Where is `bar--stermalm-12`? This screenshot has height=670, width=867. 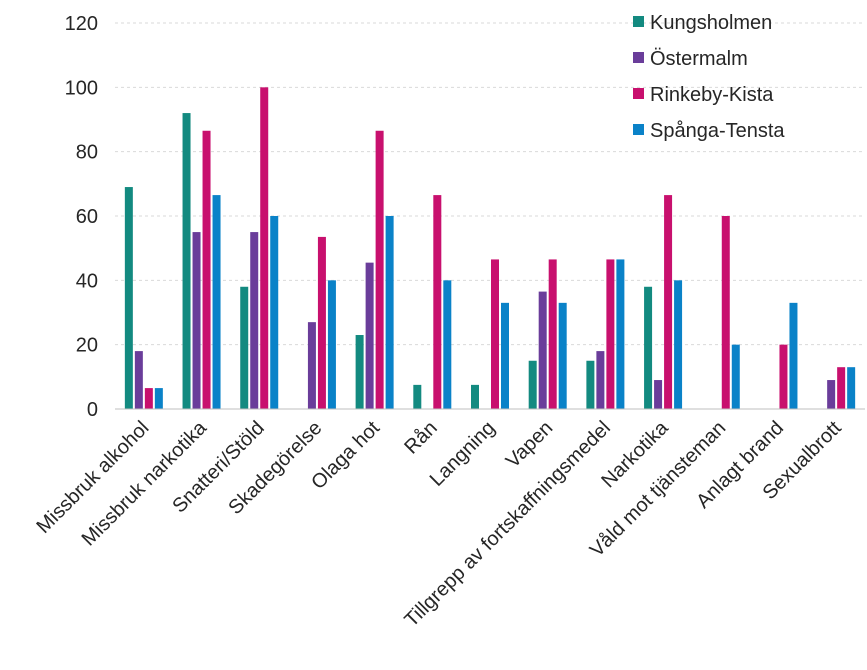
bar--stermalm-12 is located at coordinates (831, 394).